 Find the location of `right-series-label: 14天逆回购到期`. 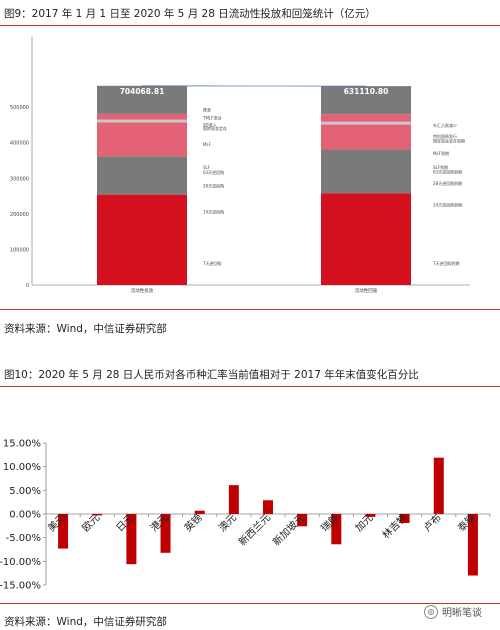

right-series-label: 14天逆回购到期 is located at coordinates (447, 204).